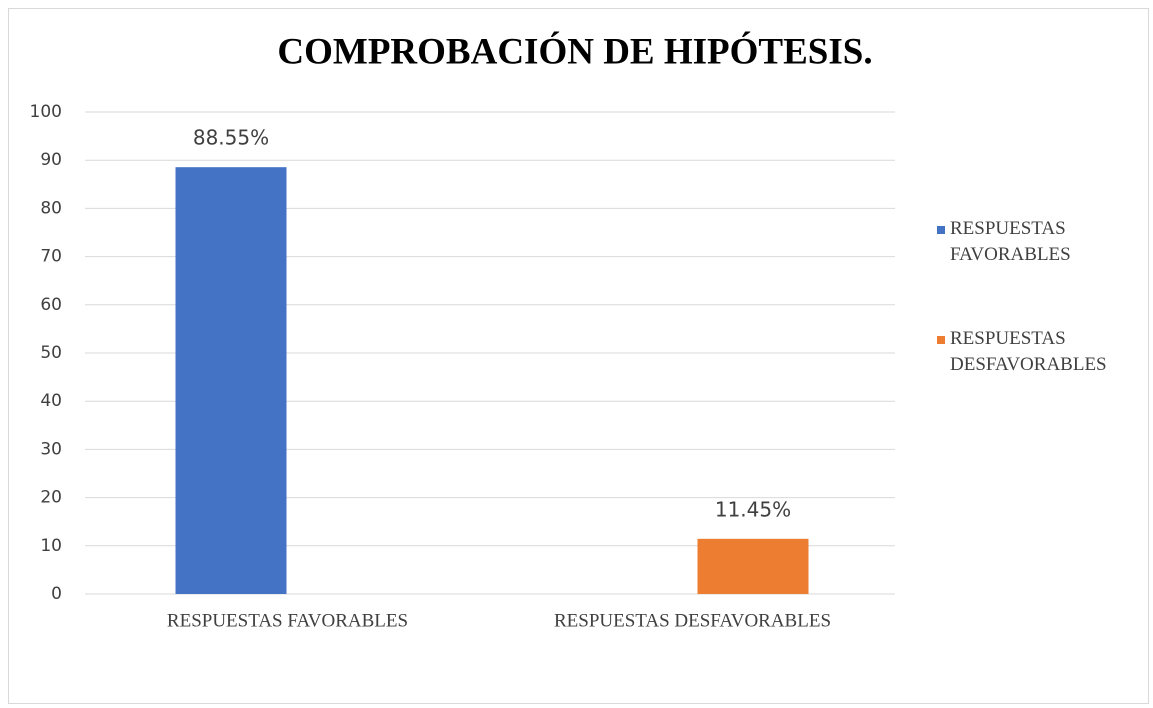 The image size is (1153, 708). What do you see at coordinates (51, 401) in the screenshot?
I see `y-tick-label: 40` at bounding box center [51, 401].